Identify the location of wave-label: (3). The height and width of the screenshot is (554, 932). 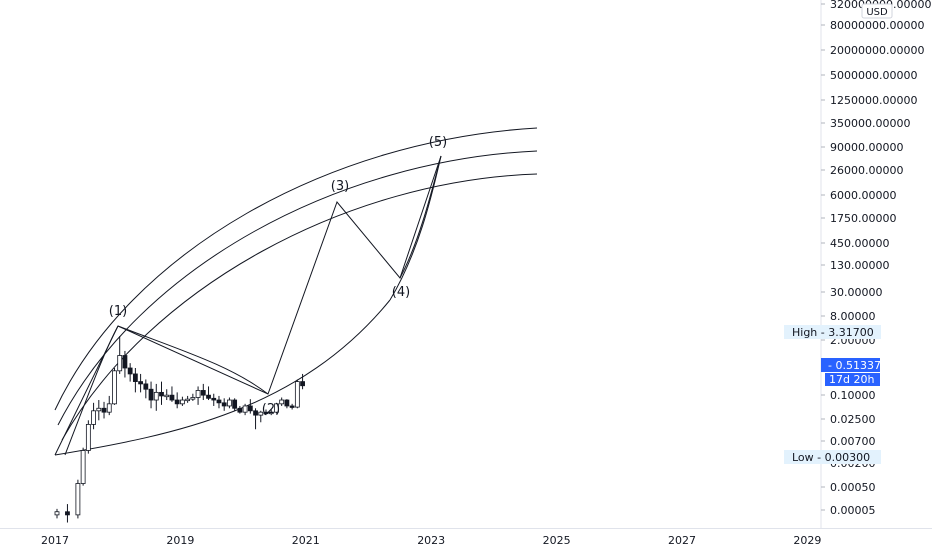
(340, 186).